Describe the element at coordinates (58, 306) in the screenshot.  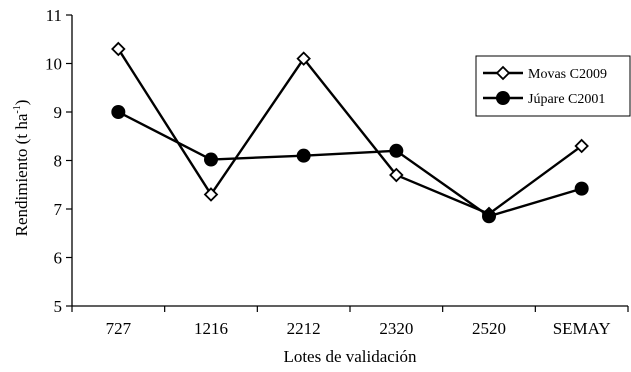
I see `y-tick-label: 5` at that location.